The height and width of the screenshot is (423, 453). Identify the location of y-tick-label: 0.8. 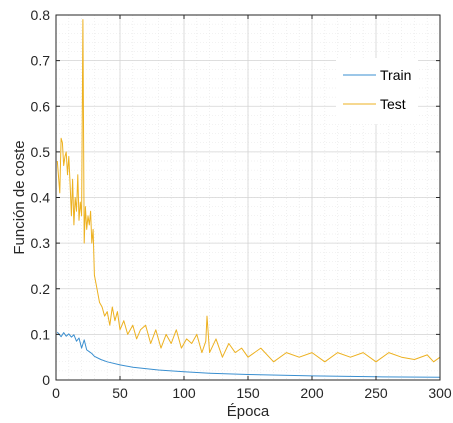
(41, 15).